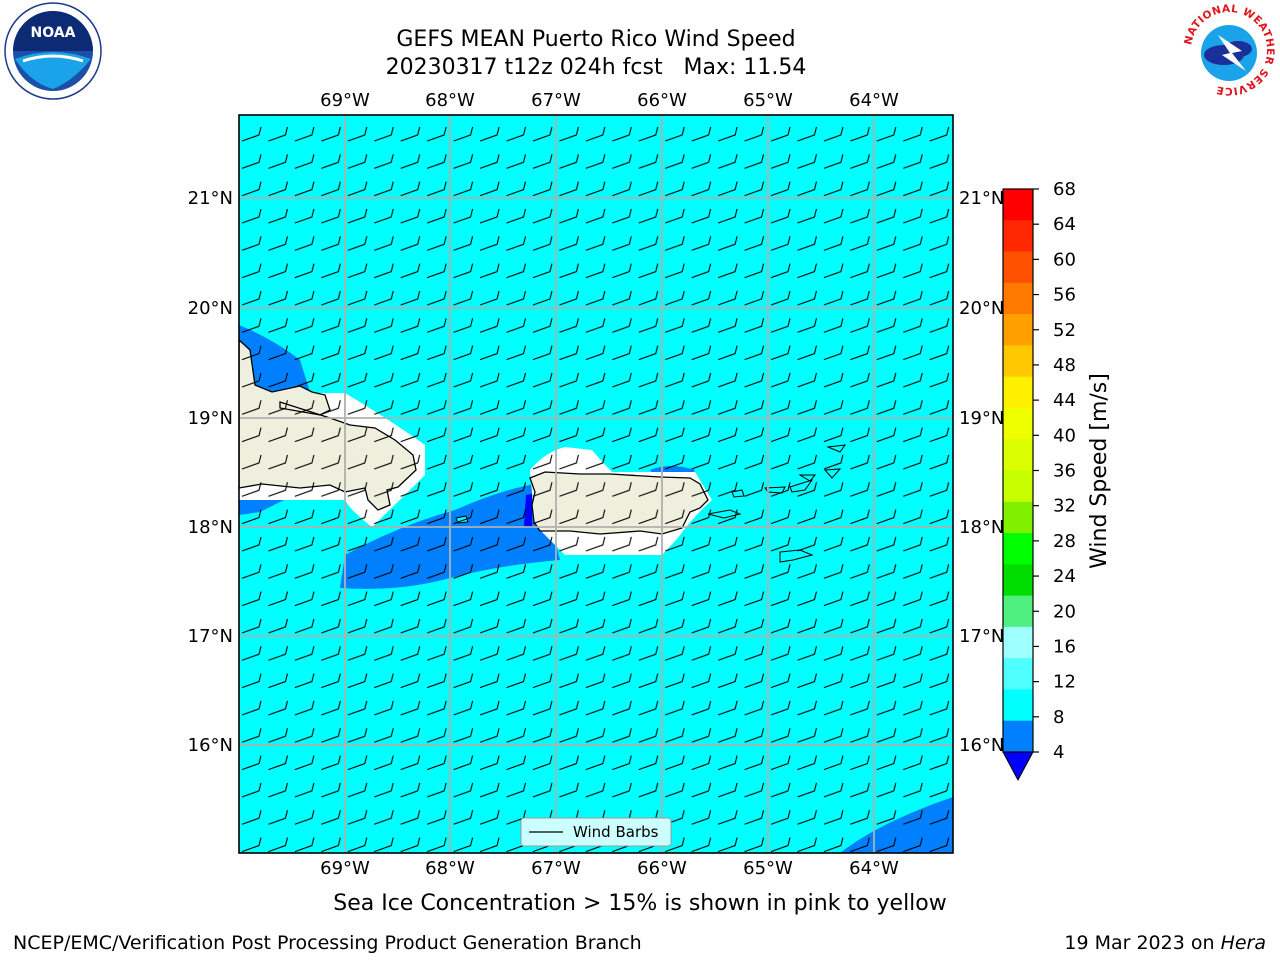 The image size is (1280, 960). What do you see at coordinates (210, 527) in the screenshot?
I see `lat-label-left: 18°N` at bounding box center [210, 527].